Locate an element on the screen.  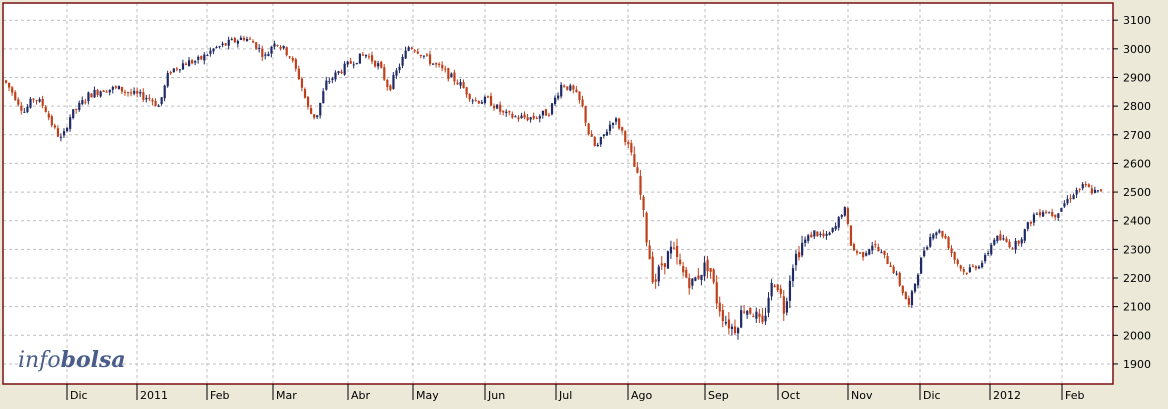
x-tick-label: 2011 is located at coordinates (154, 395).